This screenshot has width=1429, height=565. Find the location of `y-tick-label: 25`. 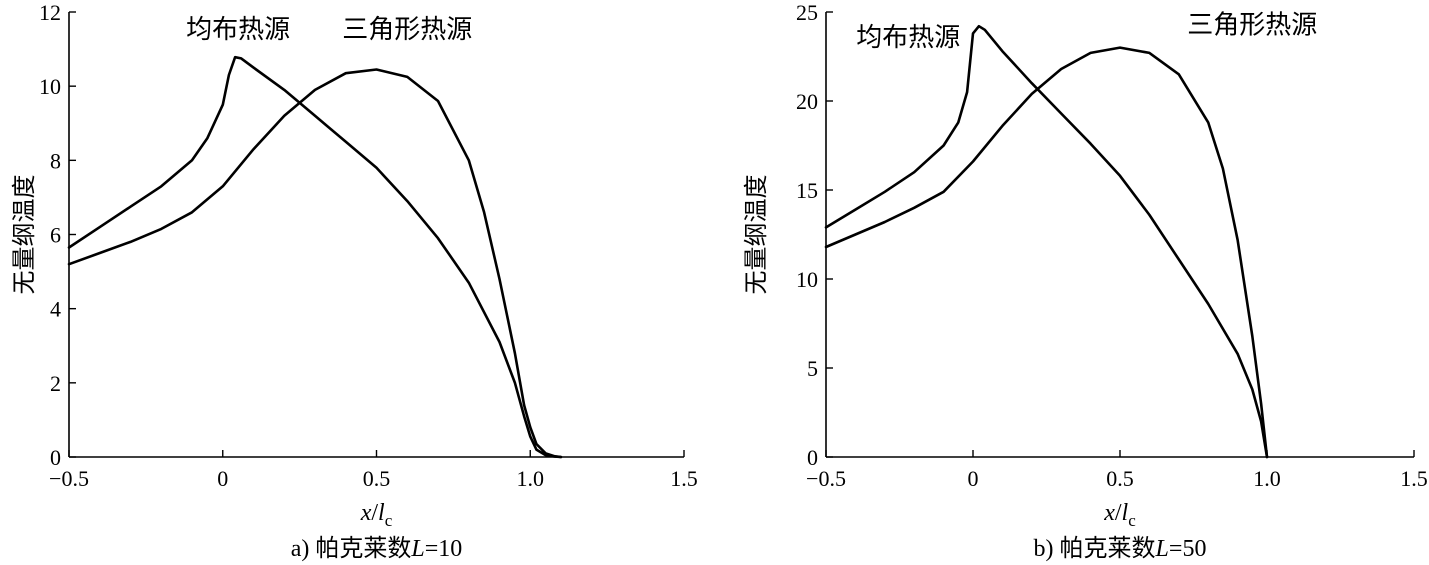

y-tick-label: 25 is located at coordinates (807, 12).